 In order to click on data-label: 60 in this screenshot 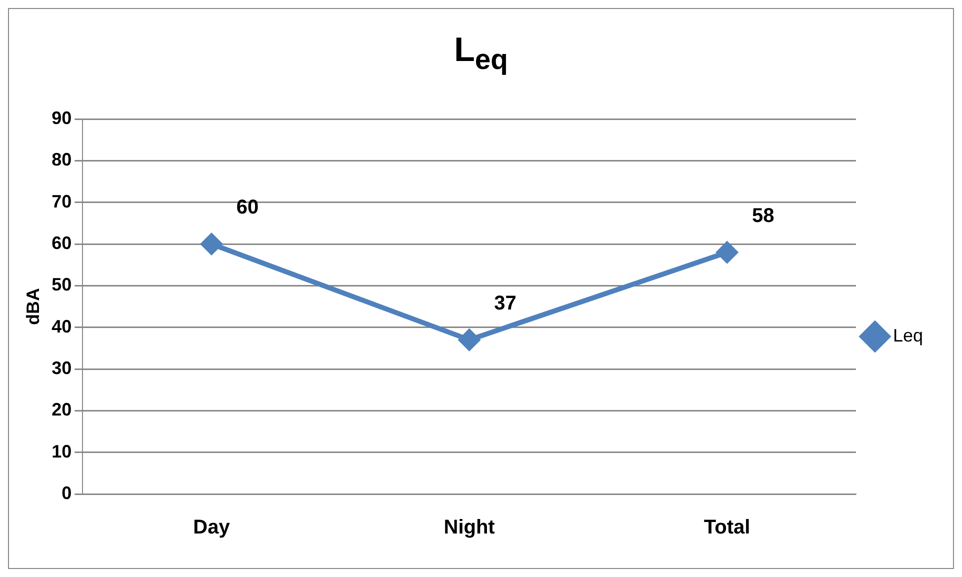, I will do `click(247, 207)`.